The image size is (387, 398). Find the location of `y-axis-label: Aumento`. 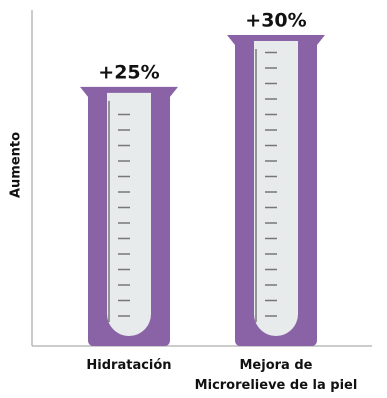

y-axis-label: Aumento is located at coordinates (16, 165).